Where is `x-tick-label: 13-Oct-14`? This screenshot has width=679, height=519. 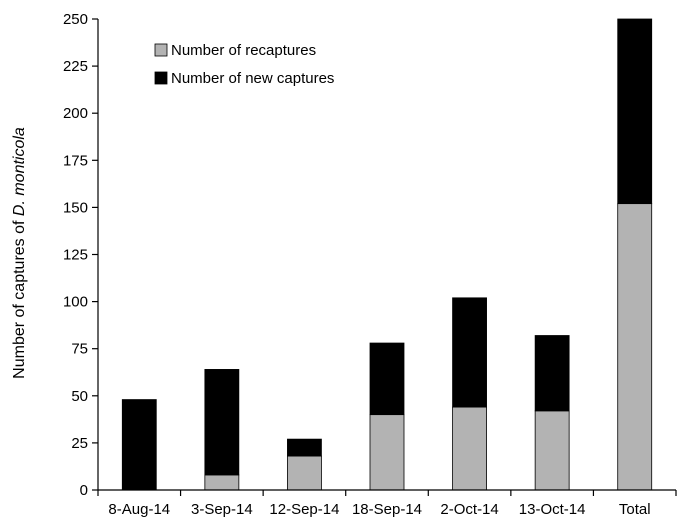
x-tick-label: 13-Oct-14 is located at coordinates (552, 509).